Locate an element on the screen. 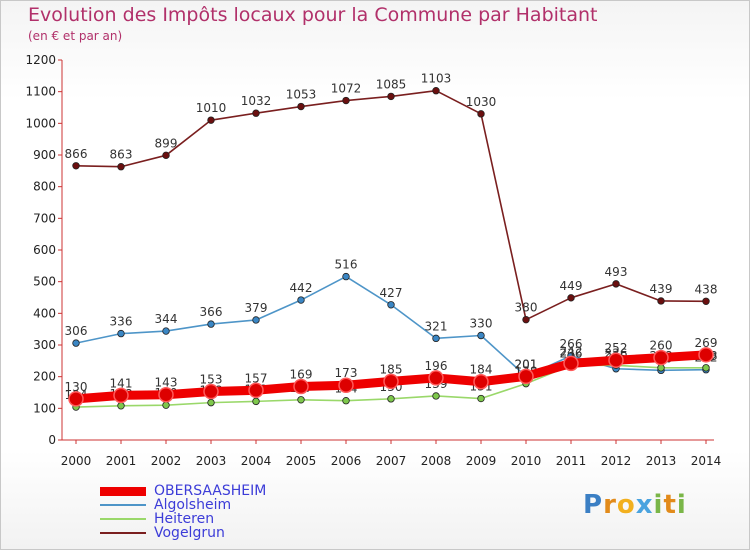  x-tick-label: 2011 is located at coordinates (571, 461).